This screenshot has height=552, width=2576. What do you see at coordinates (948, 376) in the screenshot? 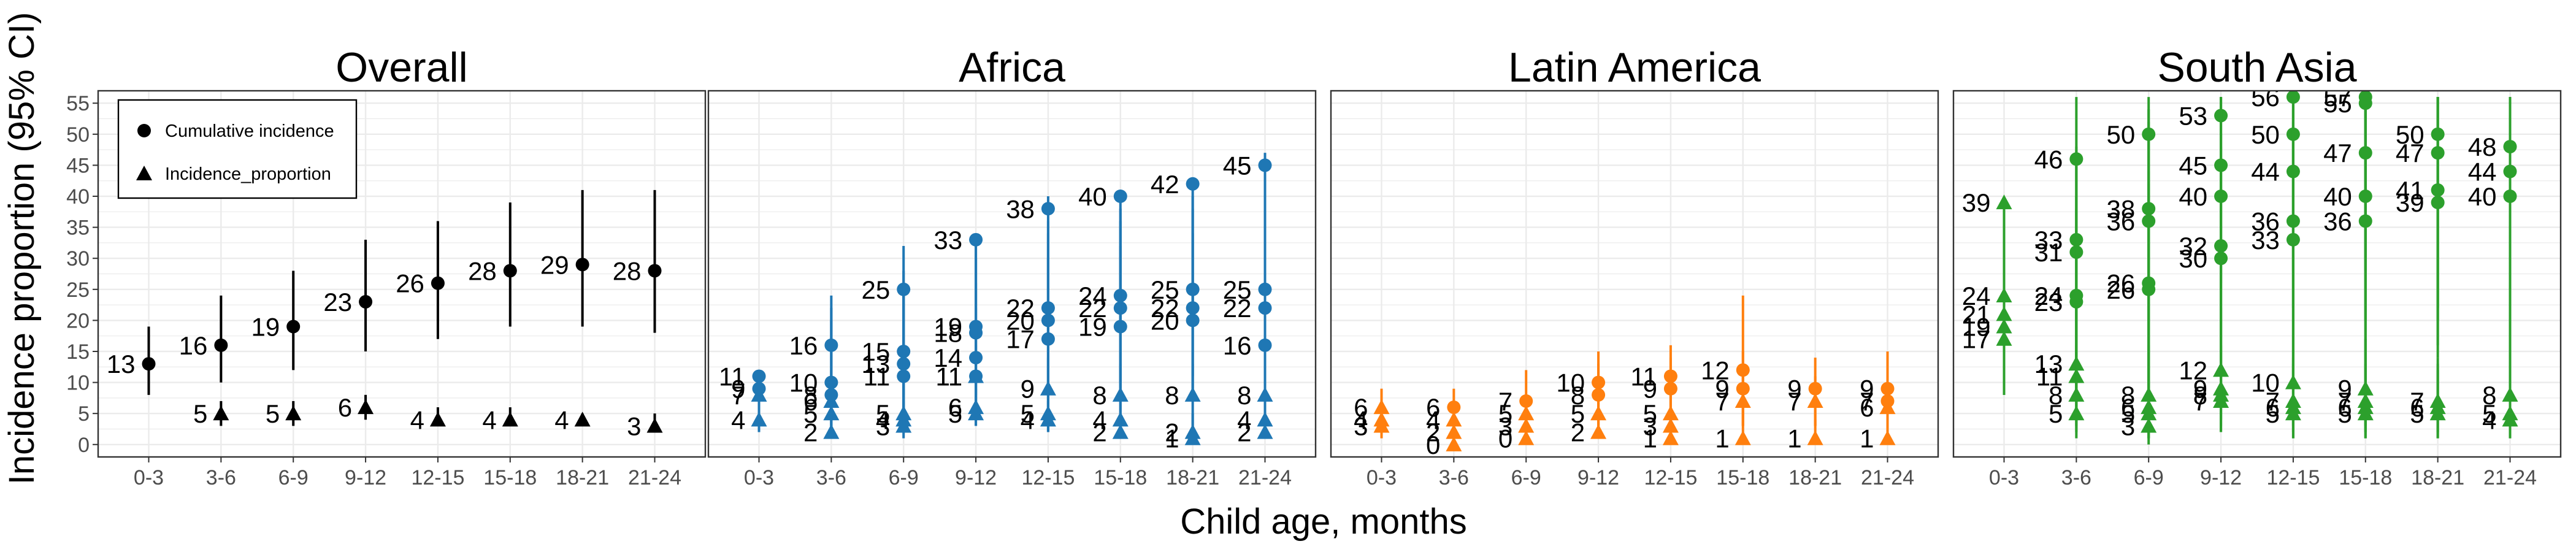
I see `data-label: 11` at bounding box center [948, 376].